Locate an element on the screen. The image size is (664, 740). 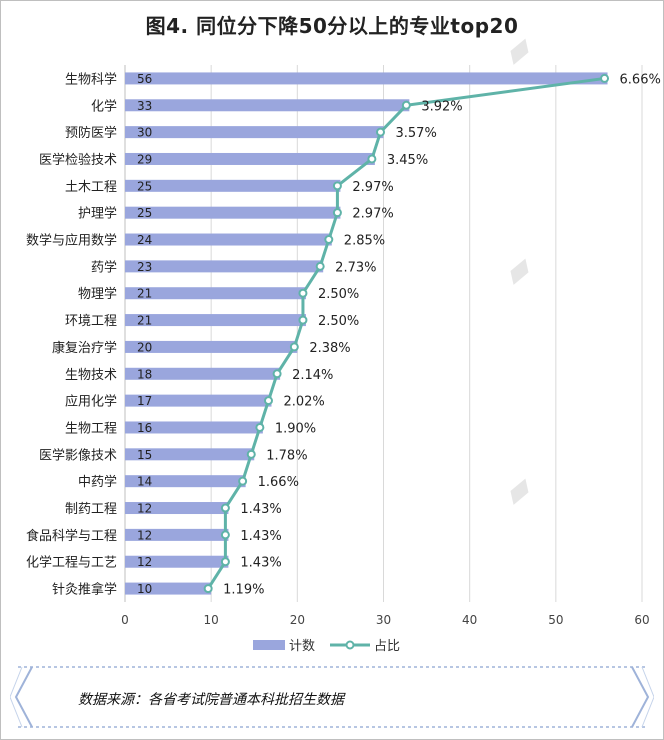
category-label: 土木工程 is located at coordinates (91, 187).